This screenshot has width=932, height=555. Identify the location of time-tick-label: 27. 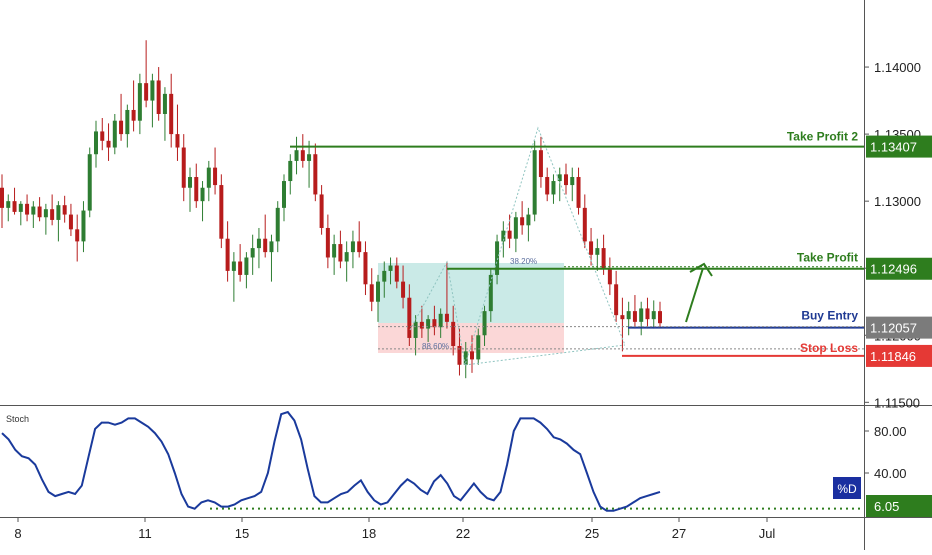
(679, 533).